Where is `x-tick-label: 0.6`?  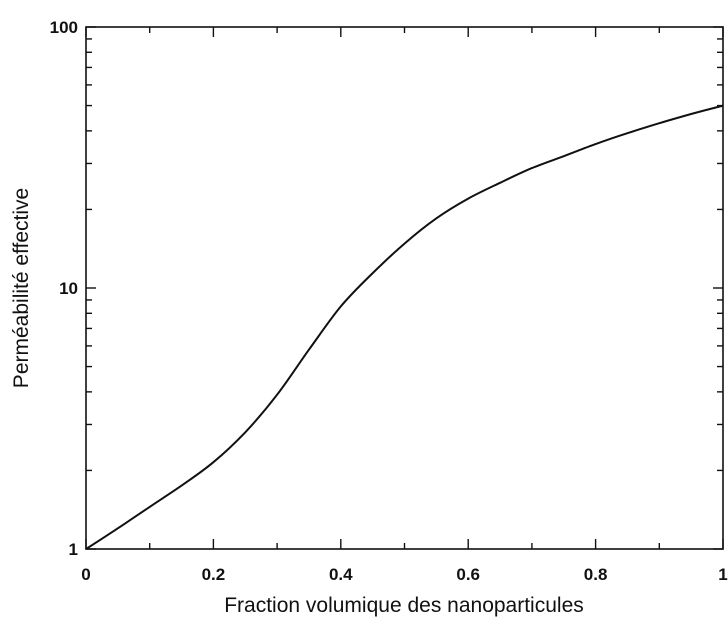
x-tick-label: 0.6 is located at coordinates (468, 574).